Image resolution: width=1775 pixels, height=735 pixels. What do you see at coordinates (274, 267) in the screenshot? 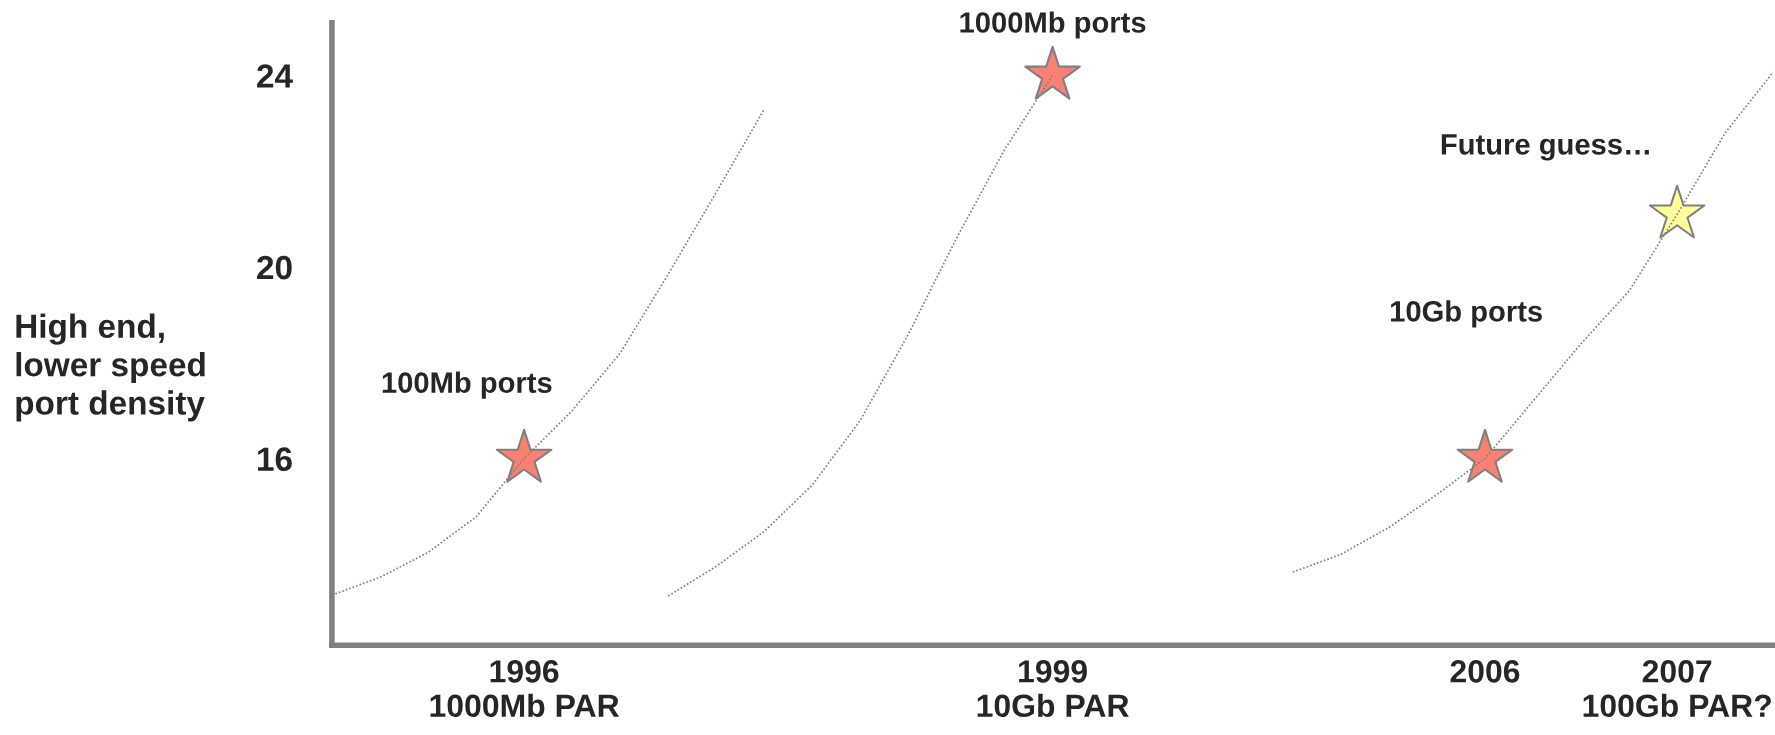
I see `y-tick-label: 20` at bounding box center [274, 267].